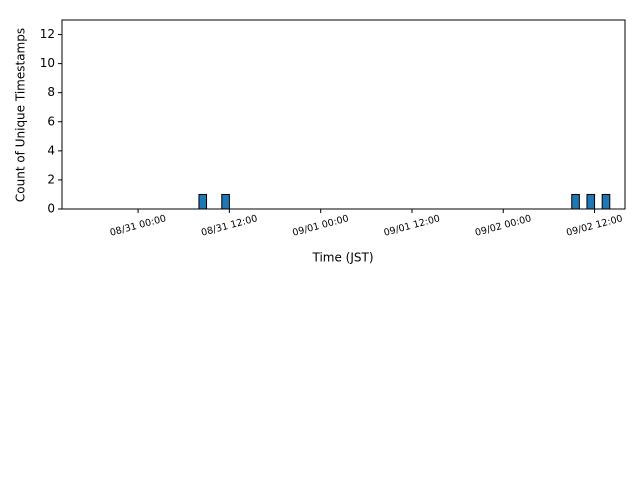  Describe the element at coordinates (47, 34) in the screenshot. I see `y-tick-label: 12` at that location.